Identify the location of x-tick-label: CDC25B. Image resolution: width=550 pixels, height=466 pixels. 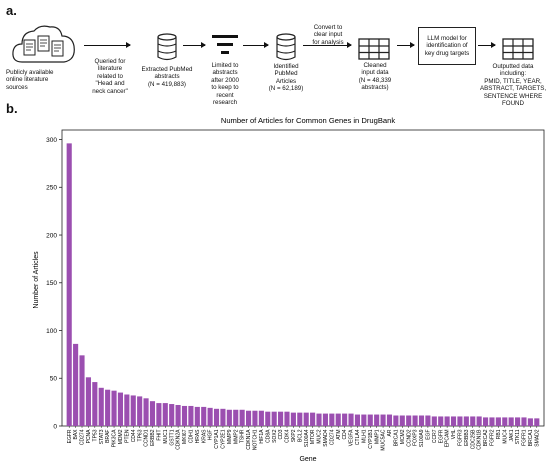
(473, 439).